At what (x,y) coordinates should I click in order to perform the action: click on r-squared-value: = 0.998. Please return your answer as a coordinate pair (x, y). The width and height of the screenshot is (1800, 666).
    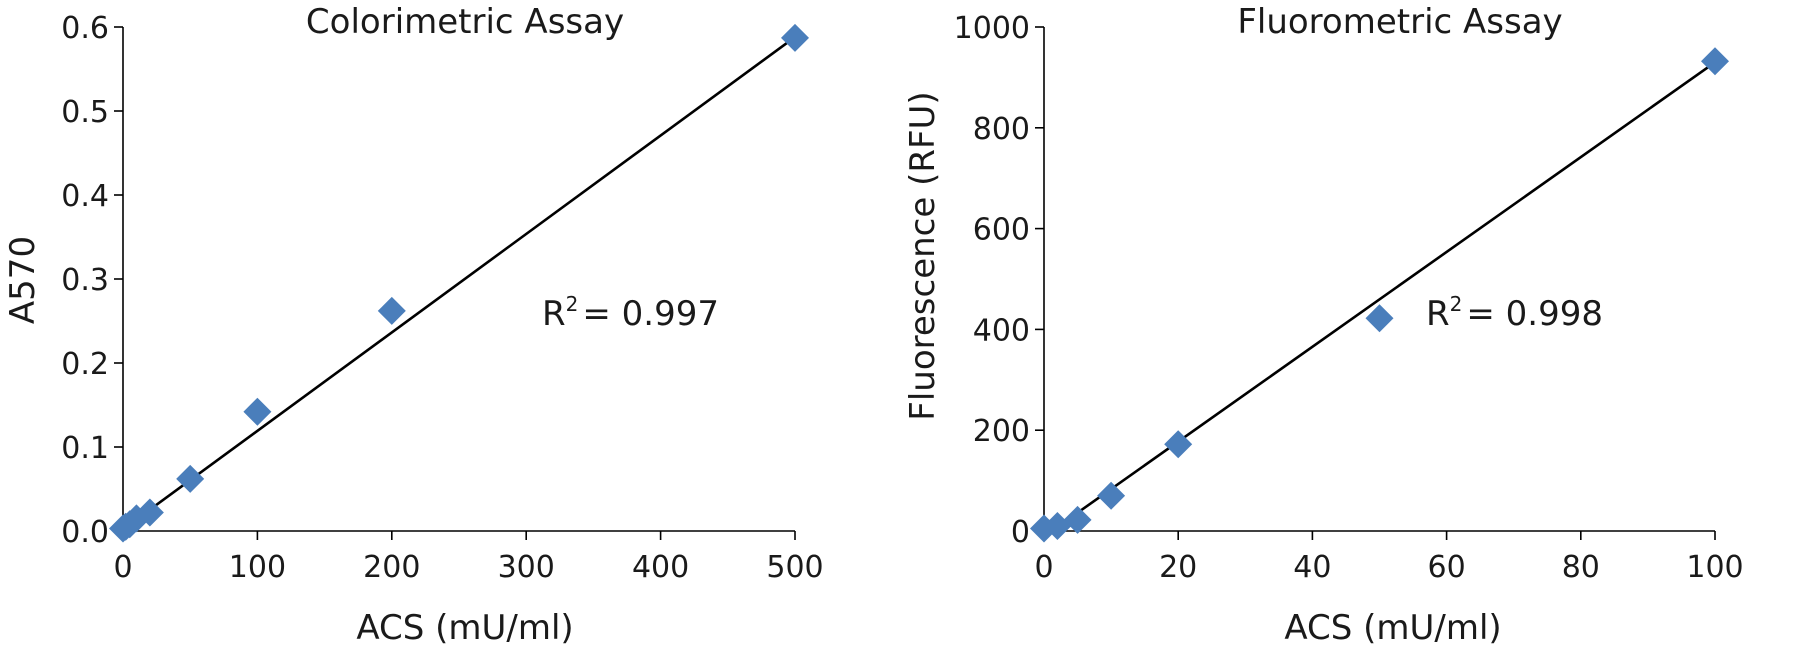
    Looking at the image, I should click on (1534, 314).